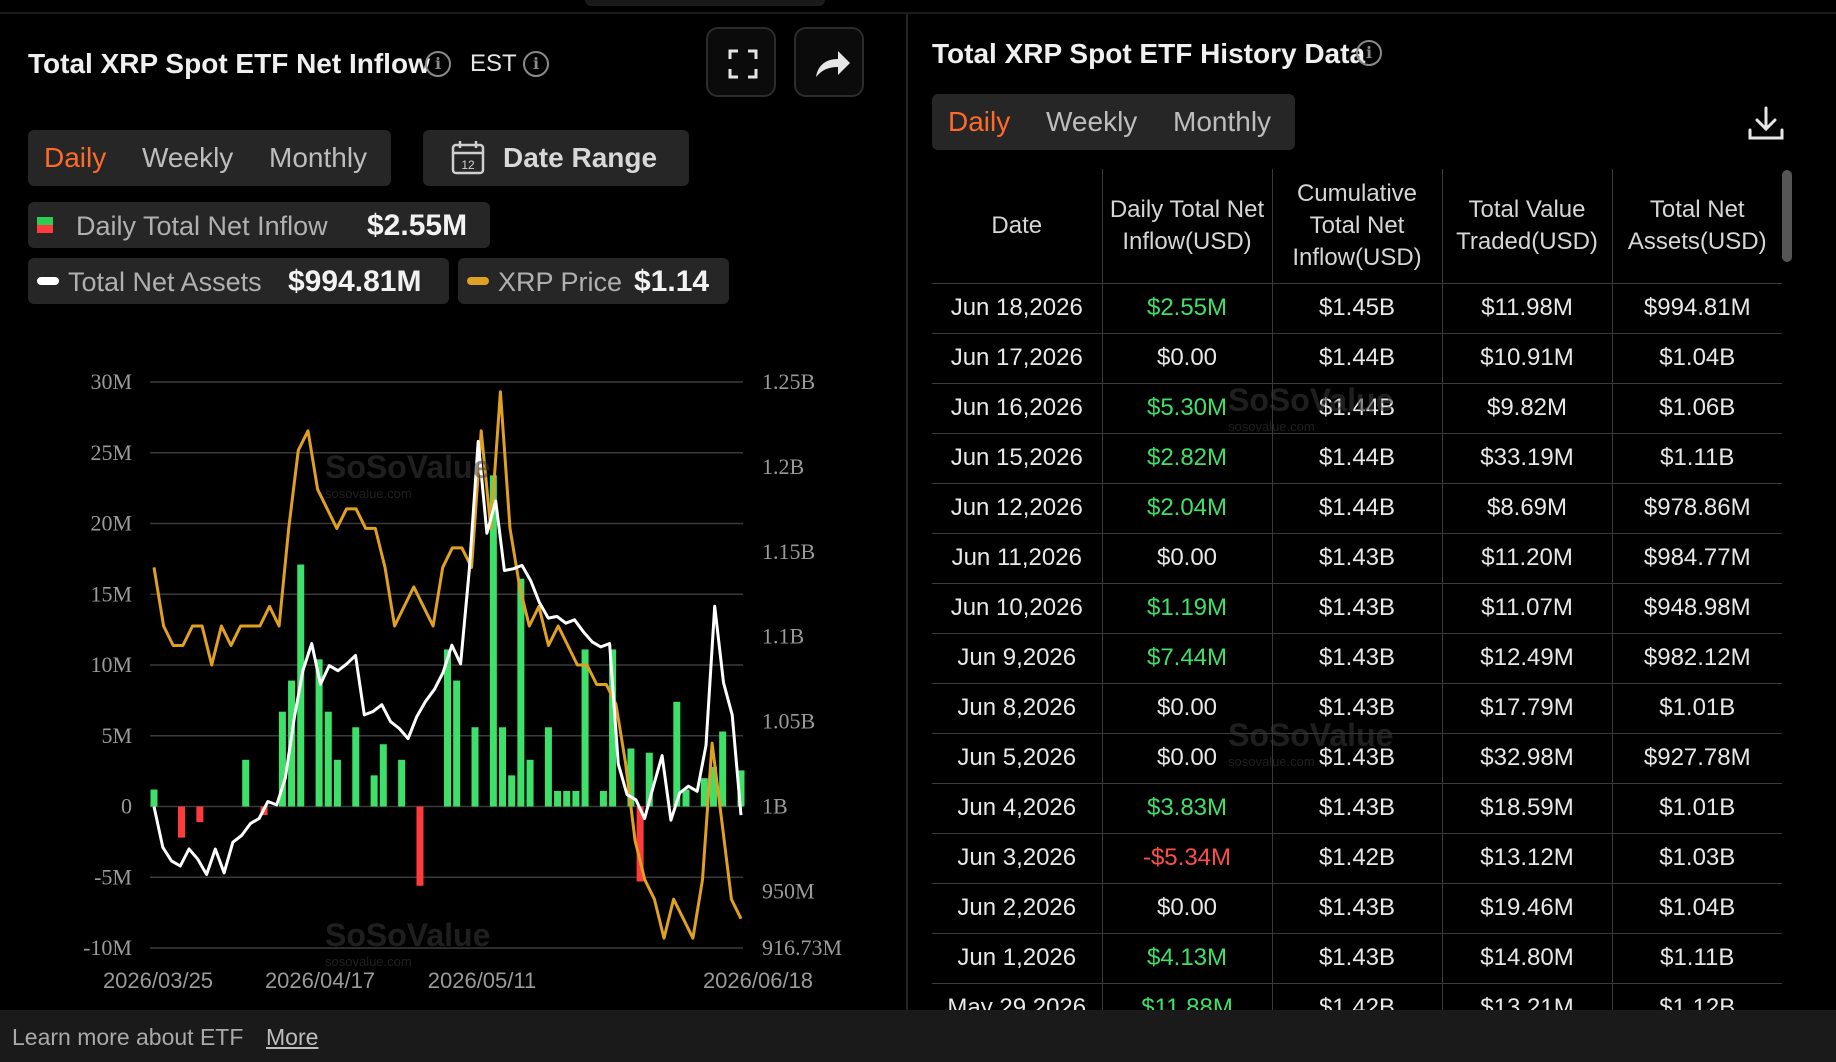 This screenshot has height=1062, width=1836. I want to click on col-cumulative-inflow: Cumulative Total Net Inflow(USD), so click(1357, 226).